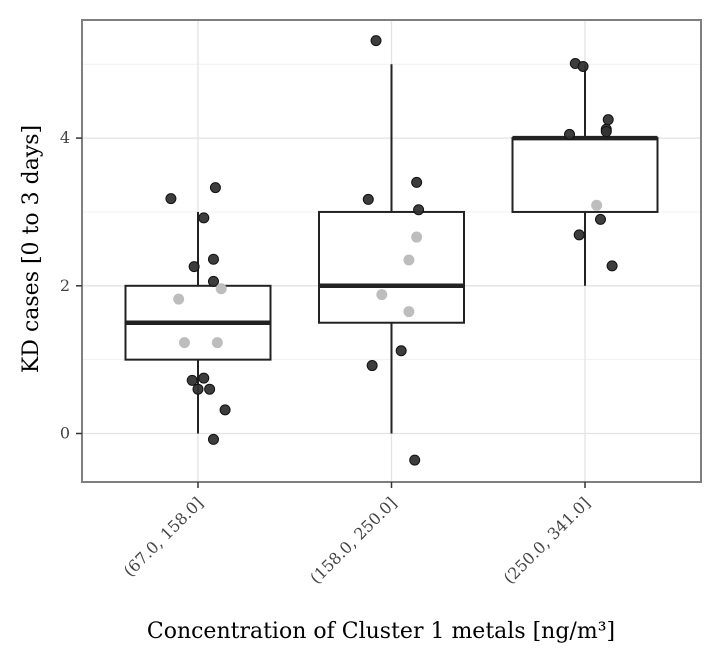 The image size is (721, 663). What do you see at coordinates (163, 536) in the screenshot?
I see `x-tick-label: (67.0, 158.0]` at bounding box center [163, 536].